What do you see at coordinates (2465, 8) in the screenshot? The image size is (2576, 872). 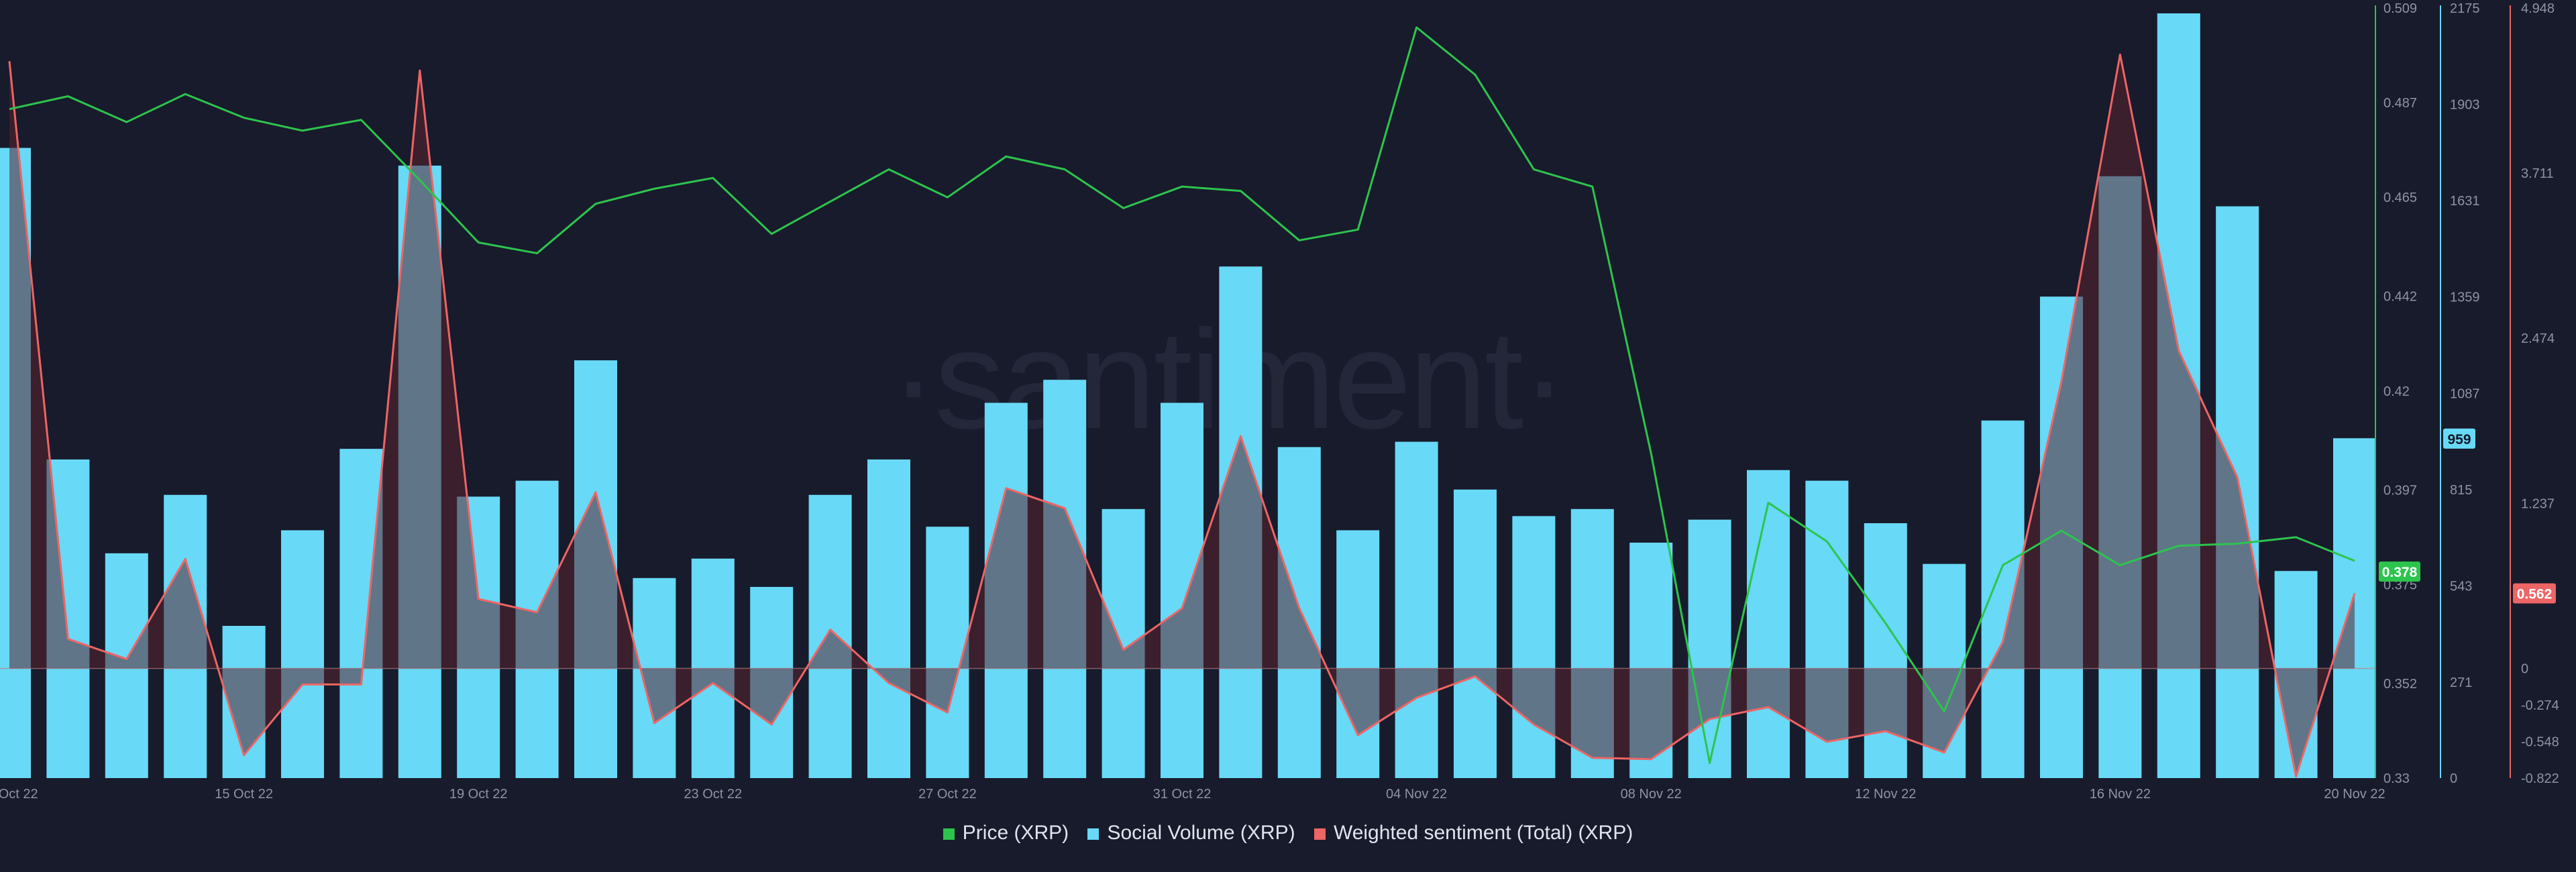 I see `social-volume-axis-tick: 2175` at bounding box center [2465, 8].